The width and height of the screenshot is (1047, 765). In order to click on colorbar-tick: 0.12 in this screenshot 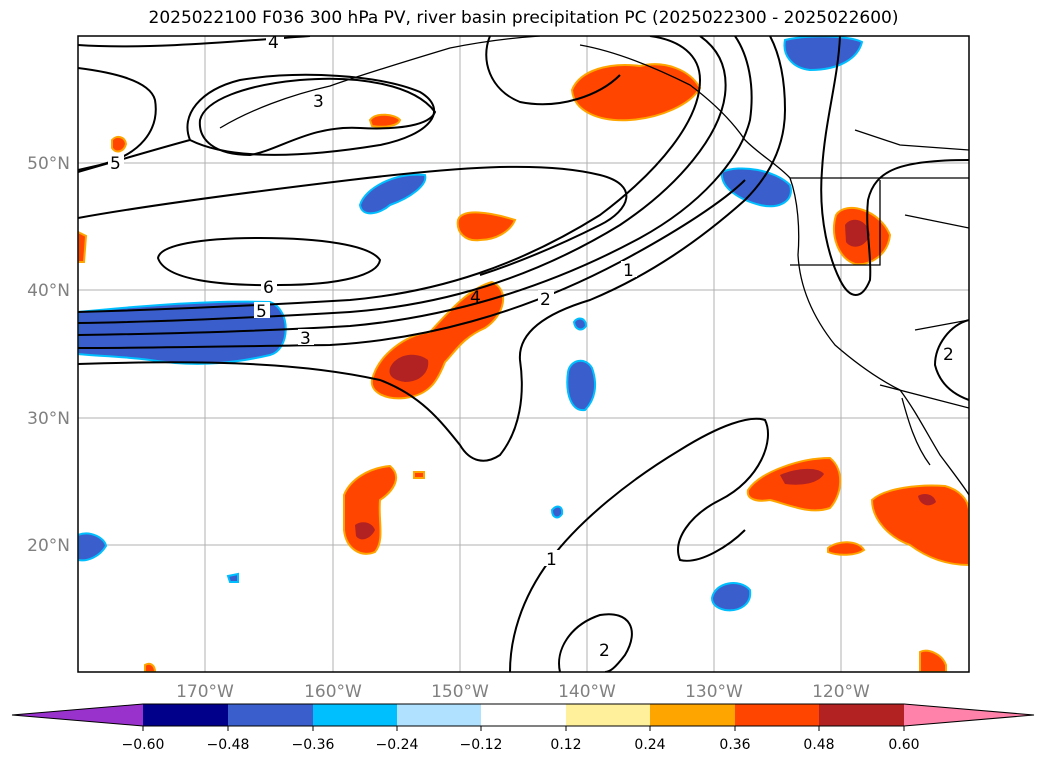, I will do `click(565, 745)`.